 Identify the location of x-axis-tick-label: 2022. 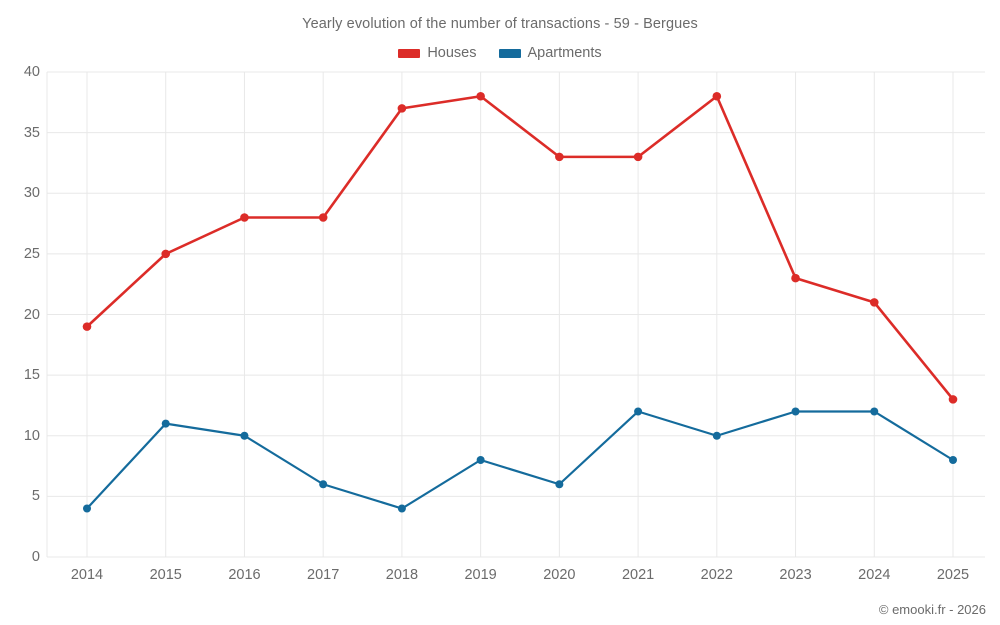
(716, 575).